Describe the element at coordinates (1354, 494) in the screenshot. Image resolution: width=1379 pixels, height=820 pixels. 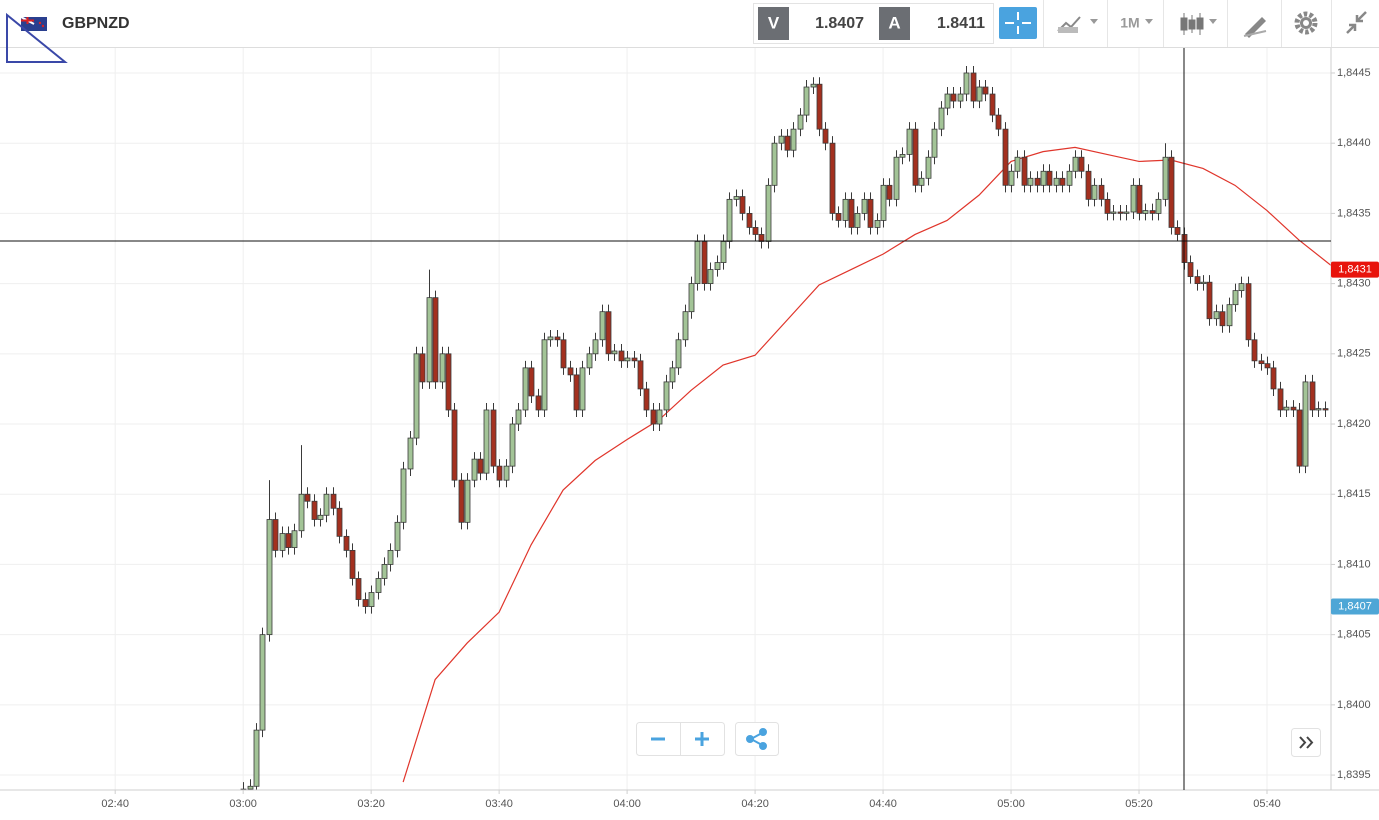
I see `y-tick-label: 1,8415` at that location.